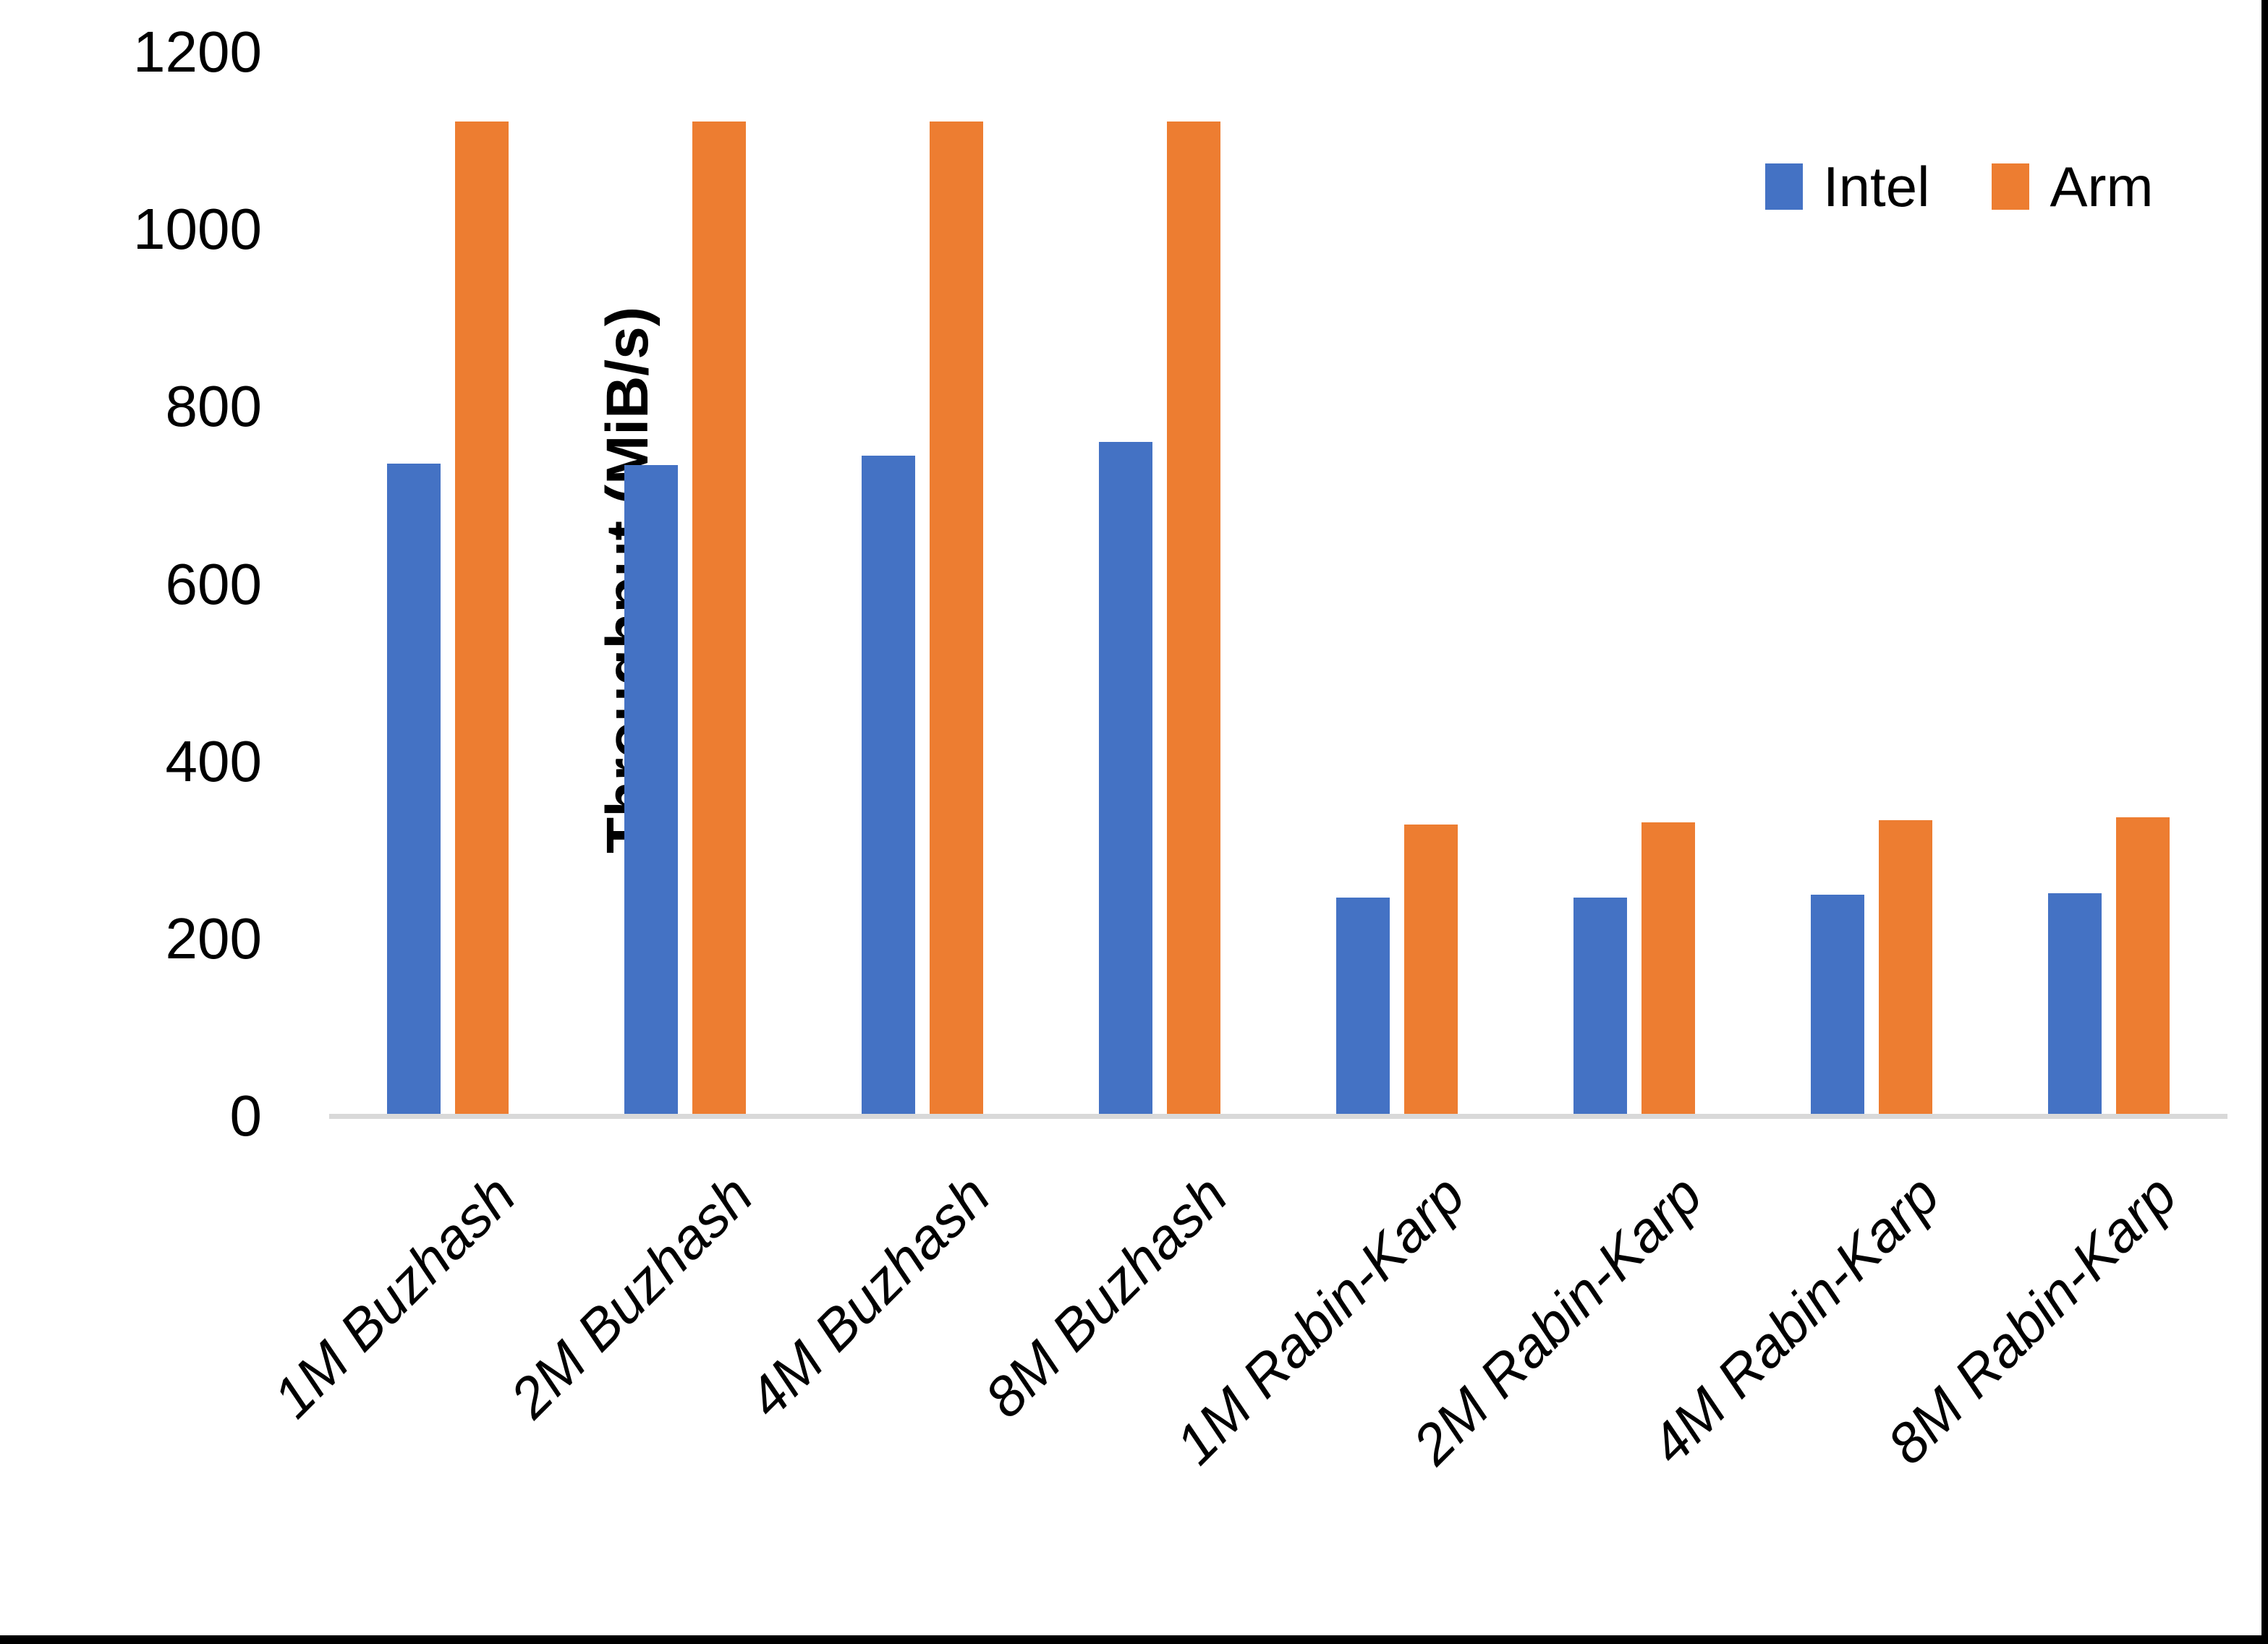 This screenshot has width=2268, height=1644. What do you see at coordinates (1784, 186) in the screenshot?
I see `intel-series-swatch-icon` at bounding box center [1784, 186].